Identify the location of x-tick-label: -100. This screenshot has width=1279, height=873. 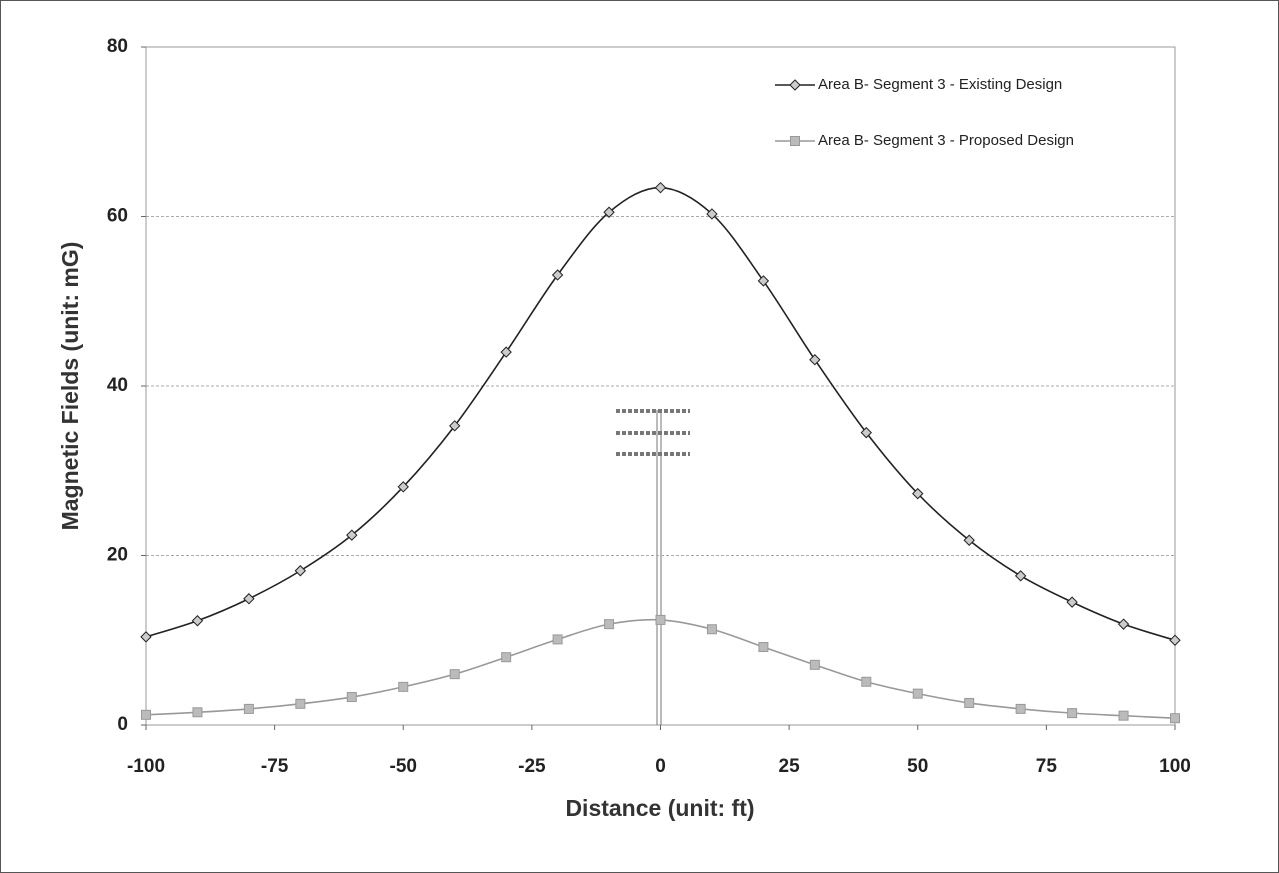
(146, 766).